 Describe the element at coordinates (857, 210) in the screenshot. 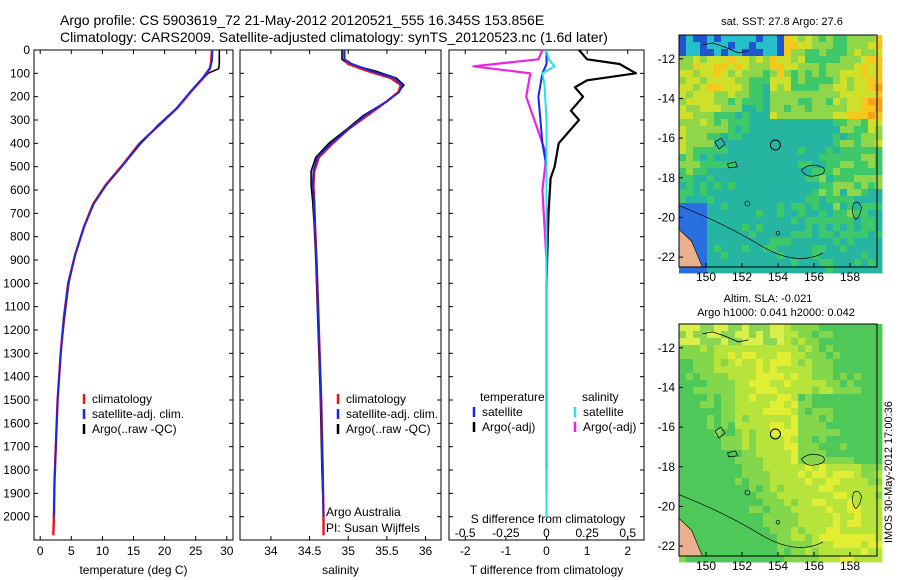

I see `reef-outline` at that location.